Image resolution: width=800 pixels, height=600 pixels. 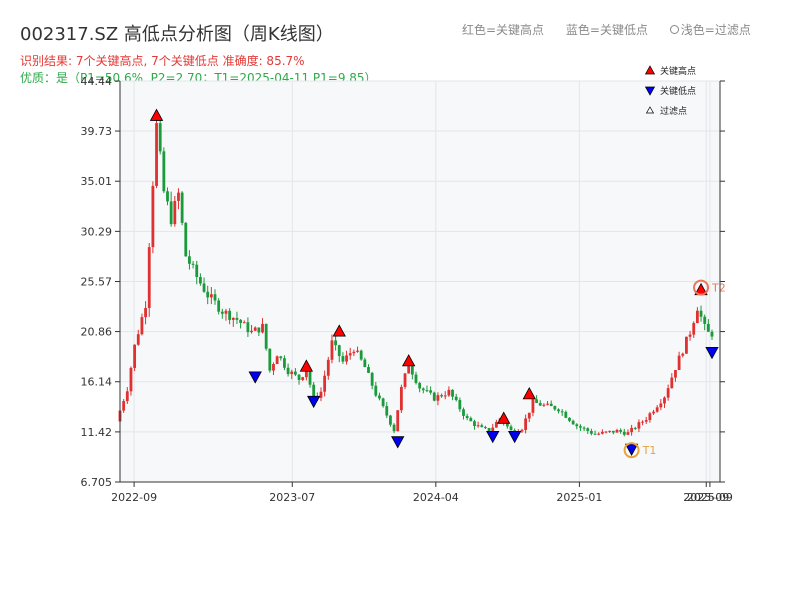 I want to click on annotation-label: T1, so click(x=649, y=450).